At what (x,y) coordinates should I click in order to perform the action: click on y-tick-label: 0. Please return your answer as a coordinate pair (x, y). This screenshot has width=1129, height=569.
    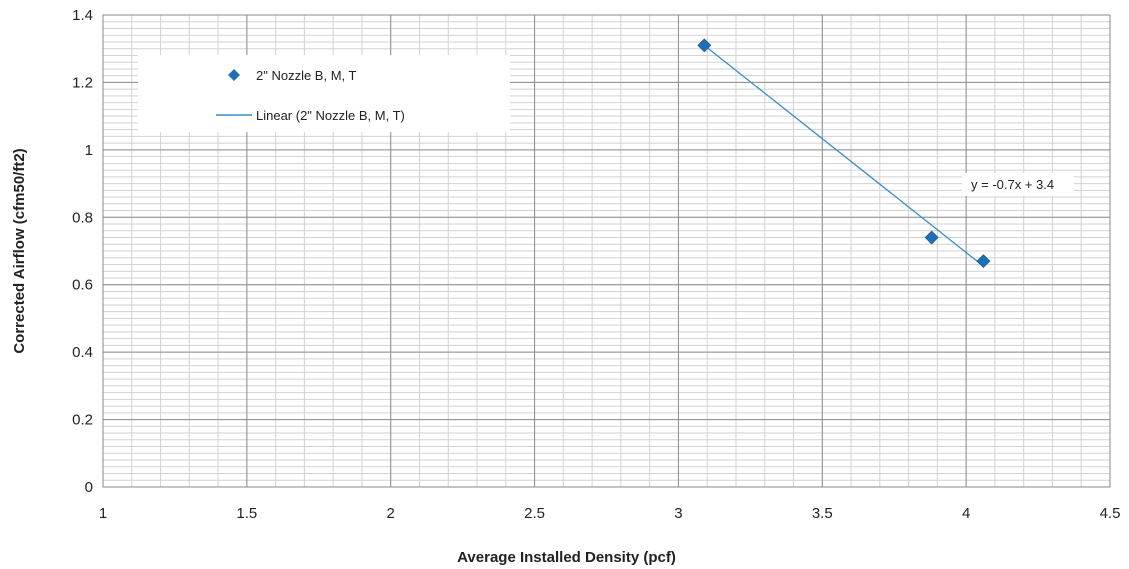
    Looking at the image, I should click on (89, 487).